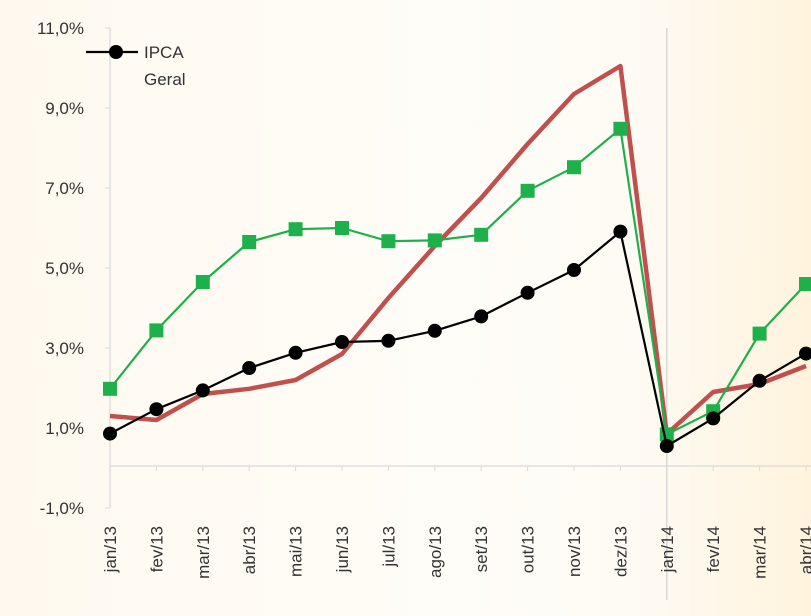 The width and height of the screenshot is (811, 616). I want to click on x-tick-label: jan/14, so click(667, 549).